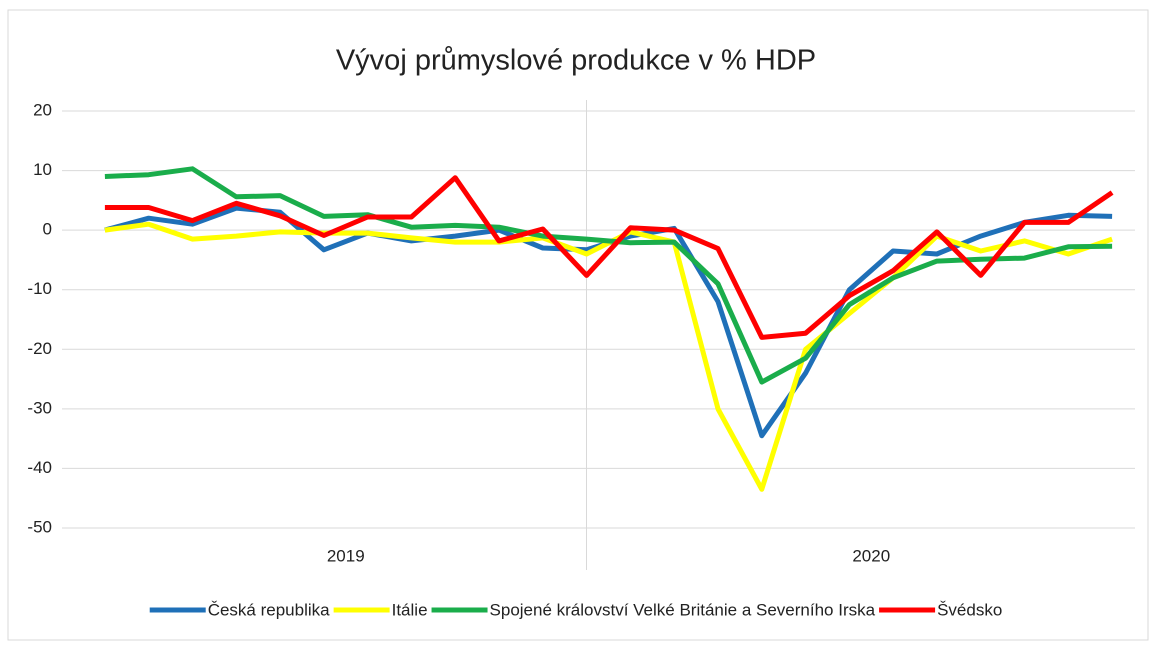 This screenshot has width=1153, height=645. What do you see at coordinates (576, 61) in the screenshot?
I see `chart-title: Vývoj průmyslové produkce v % HDP` at bounding box center [576, 61].